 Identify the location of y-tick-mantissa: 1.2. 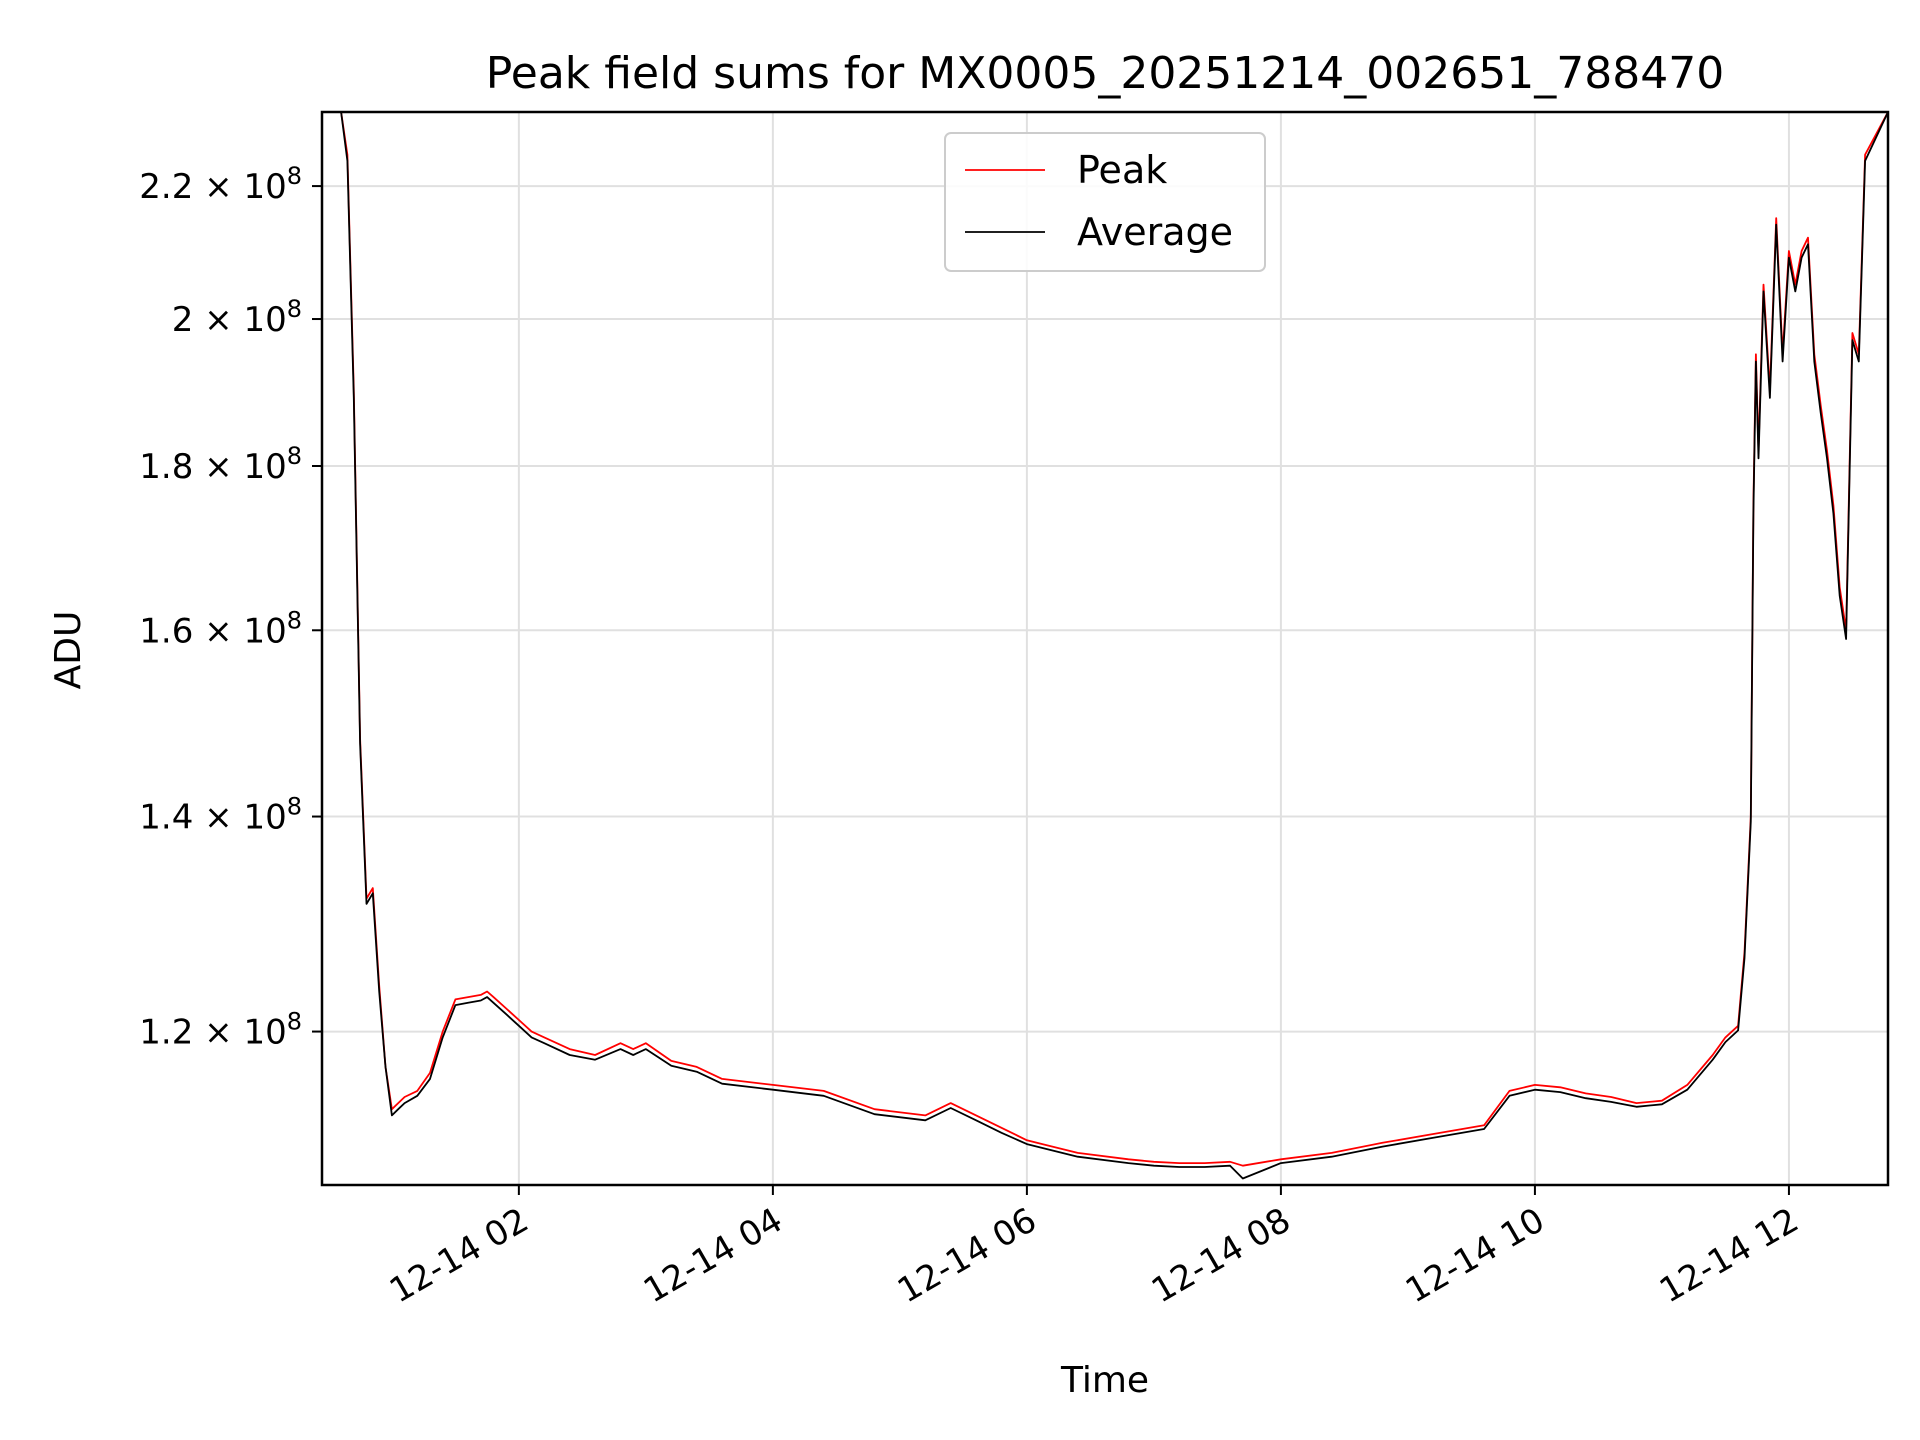
(166, 1033).